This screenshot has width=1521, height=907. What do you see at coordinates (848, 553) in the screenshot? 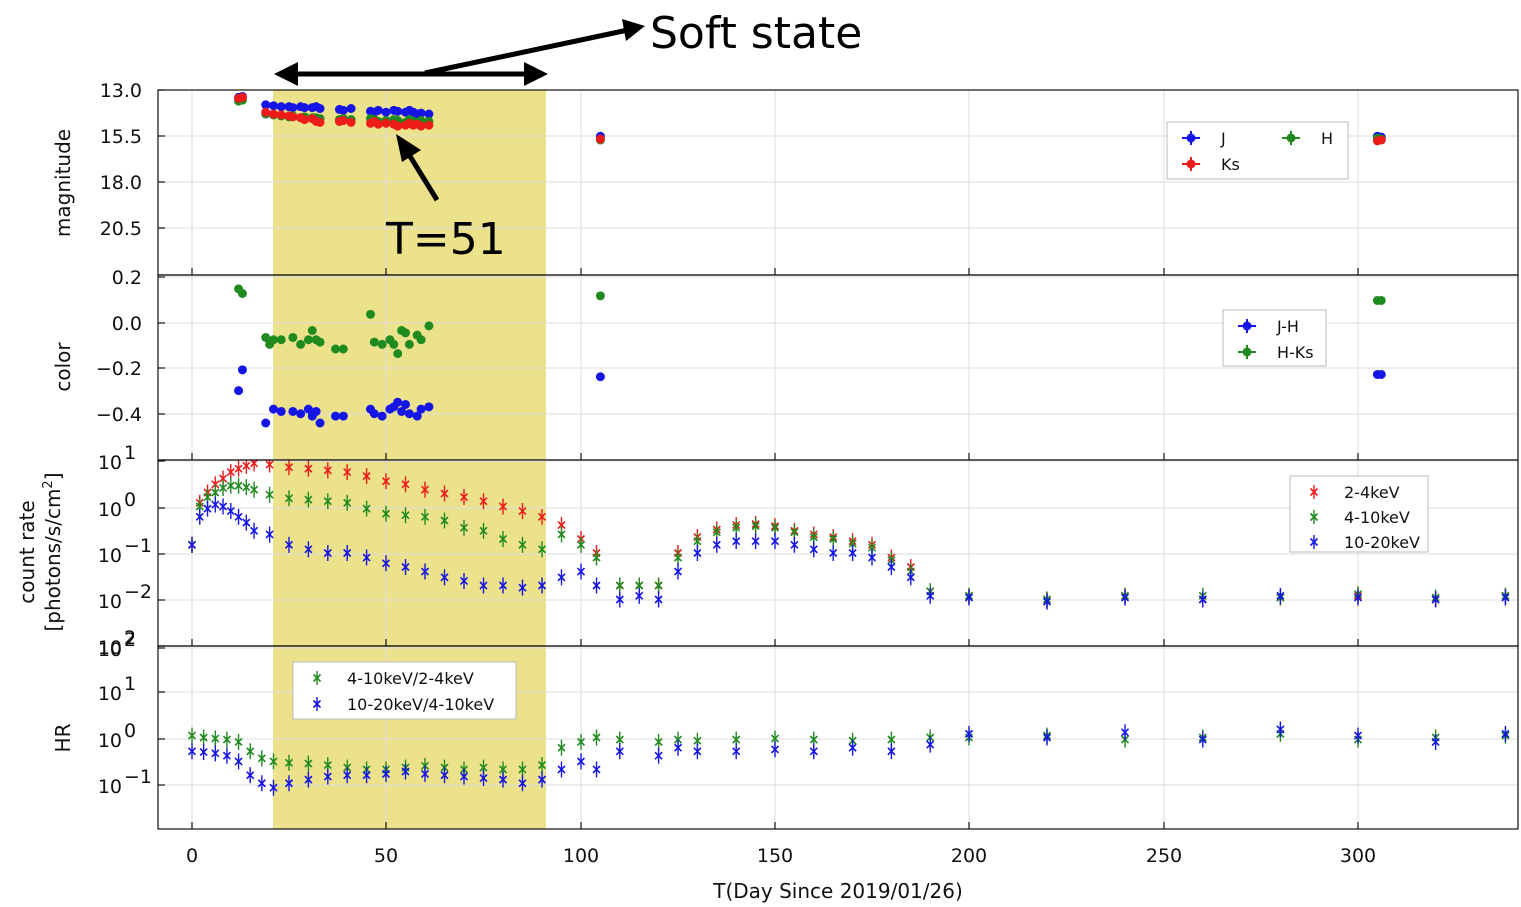
I see `series-10-20keV` at bounding box center [848, 553].